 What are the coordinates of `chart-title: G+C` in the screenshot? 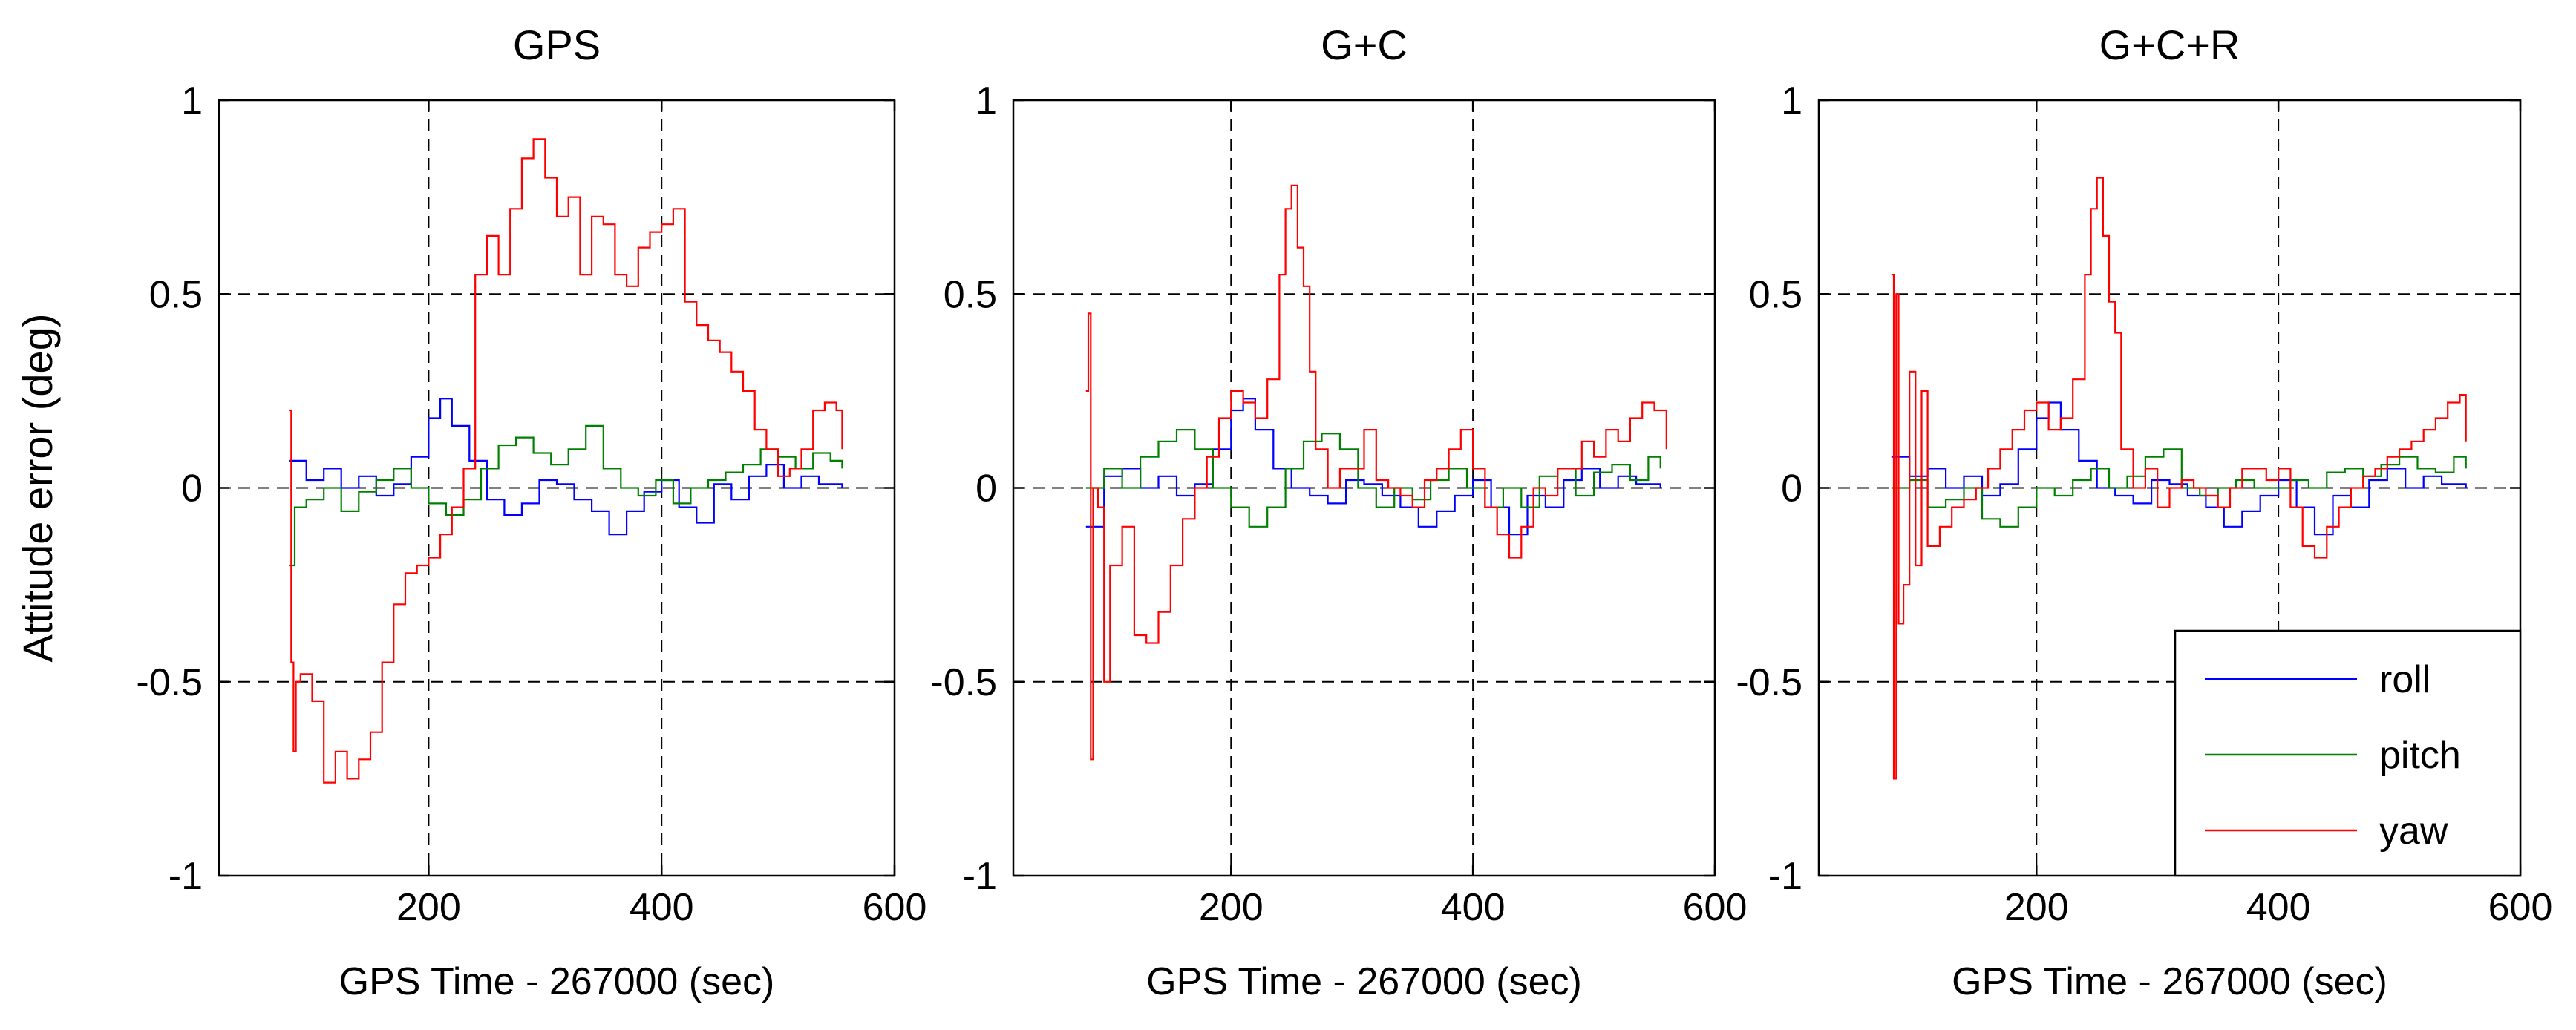 It's located at (1364, 45).